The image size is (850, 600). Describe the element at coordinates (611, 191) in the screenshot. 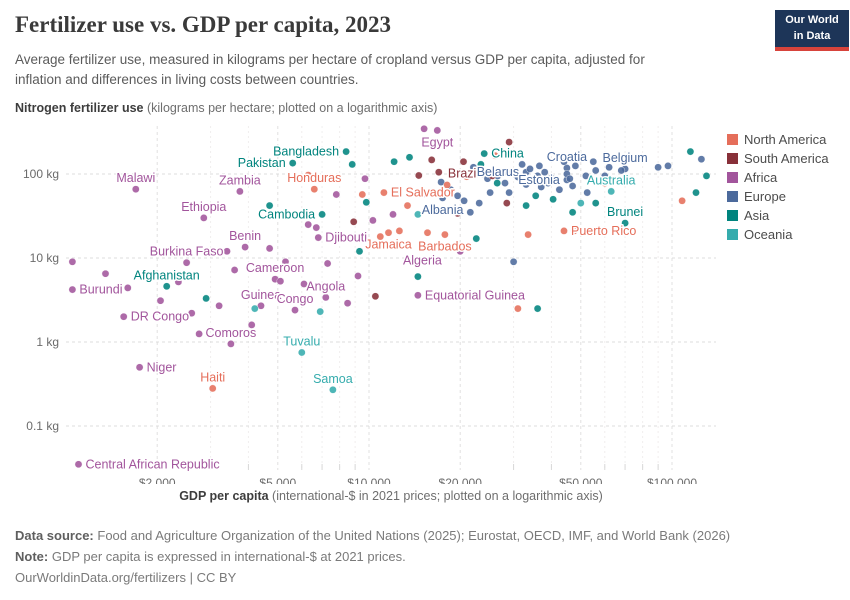

I see `data-point-australia` at that location.